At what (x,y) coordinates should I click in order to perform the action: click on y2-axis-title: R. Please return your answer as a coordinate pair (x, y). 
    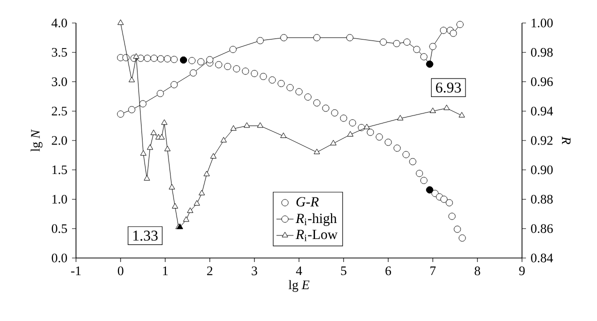
    Looking at the image, I should click on (566, 140).